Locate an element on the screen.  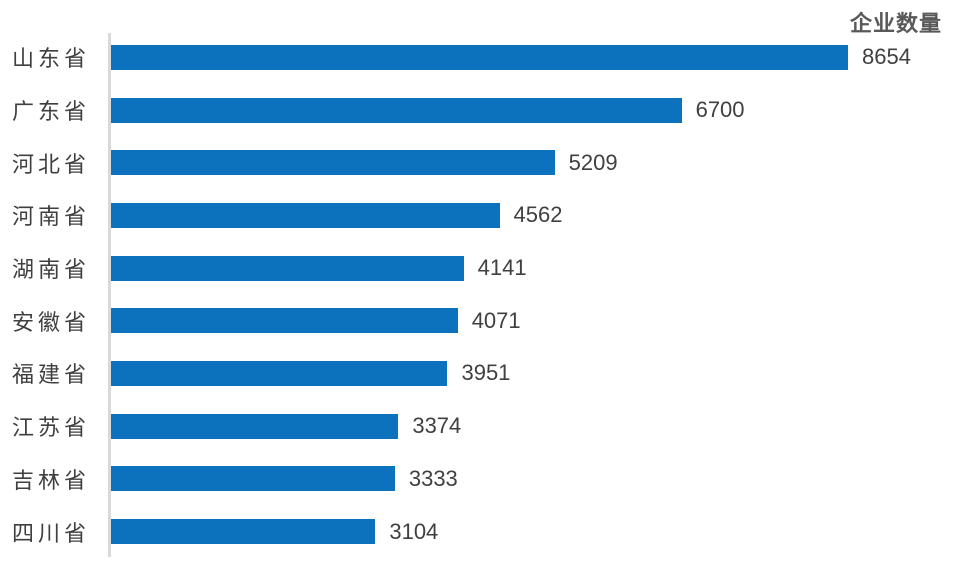
bar-row: 江苏省 3374 is located at coordinates (479, 426).